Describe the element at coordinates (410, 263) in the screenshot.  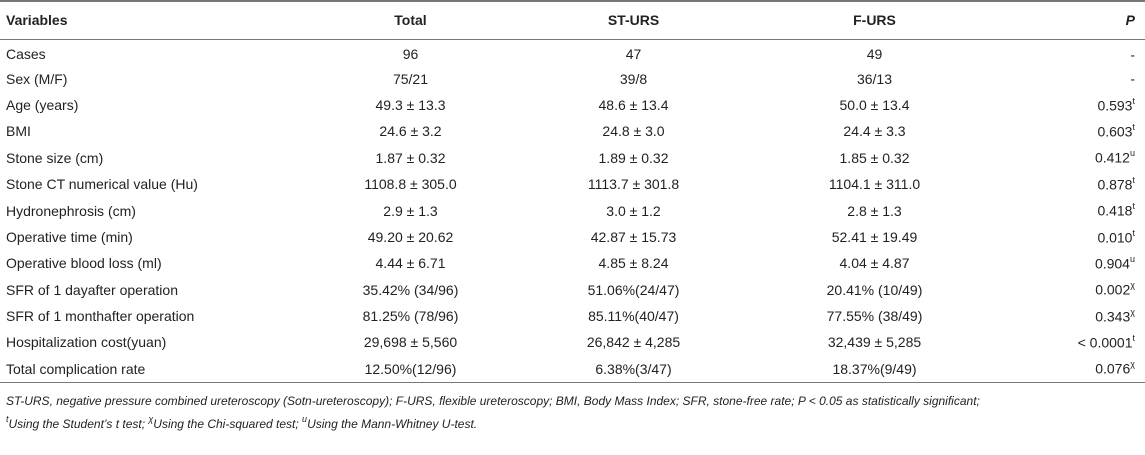
I see `cell-total-text: 4.44 ± 6.71` at that location.